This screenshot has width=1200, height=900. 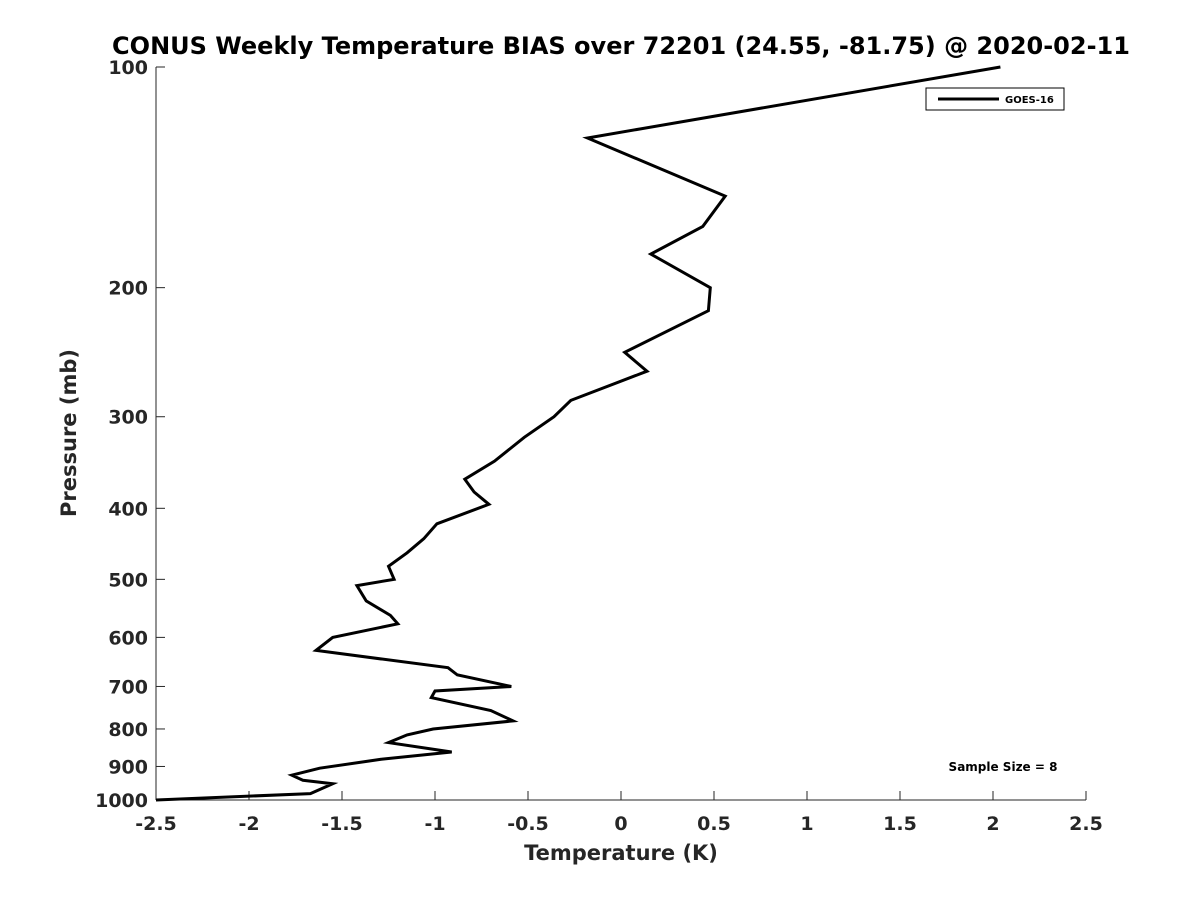 I want to click on x-tick-label: 1, so click(x=806, y=824).